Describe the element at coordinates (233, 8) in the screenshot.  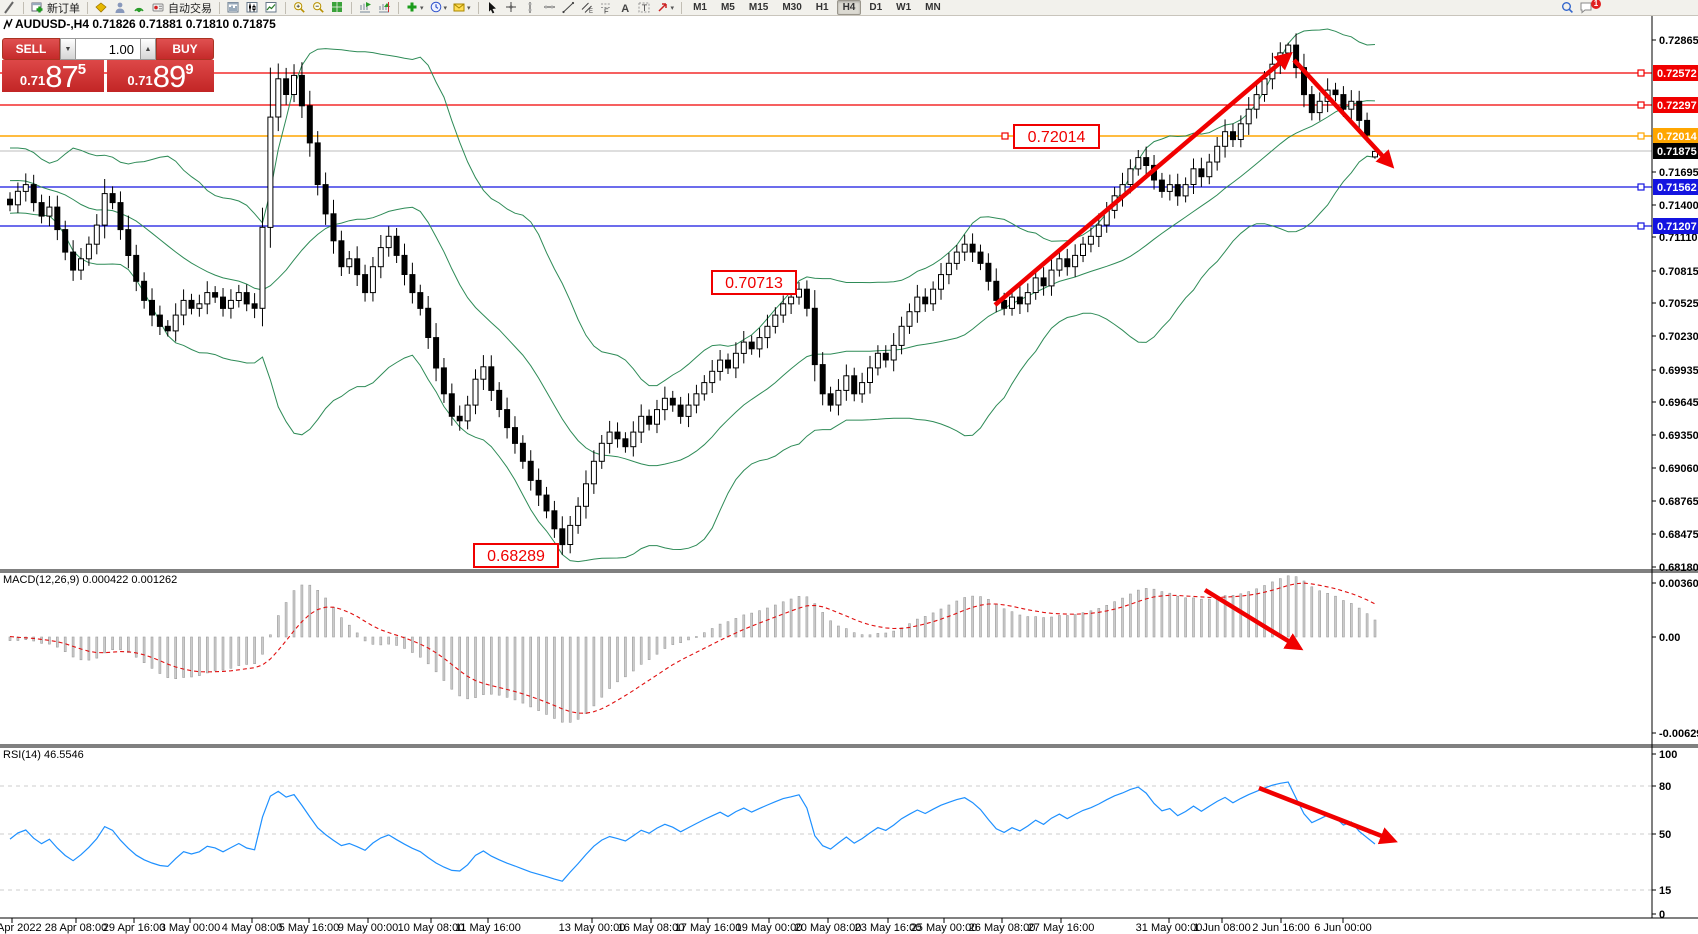
I see `bar-chart-icon` at that location.